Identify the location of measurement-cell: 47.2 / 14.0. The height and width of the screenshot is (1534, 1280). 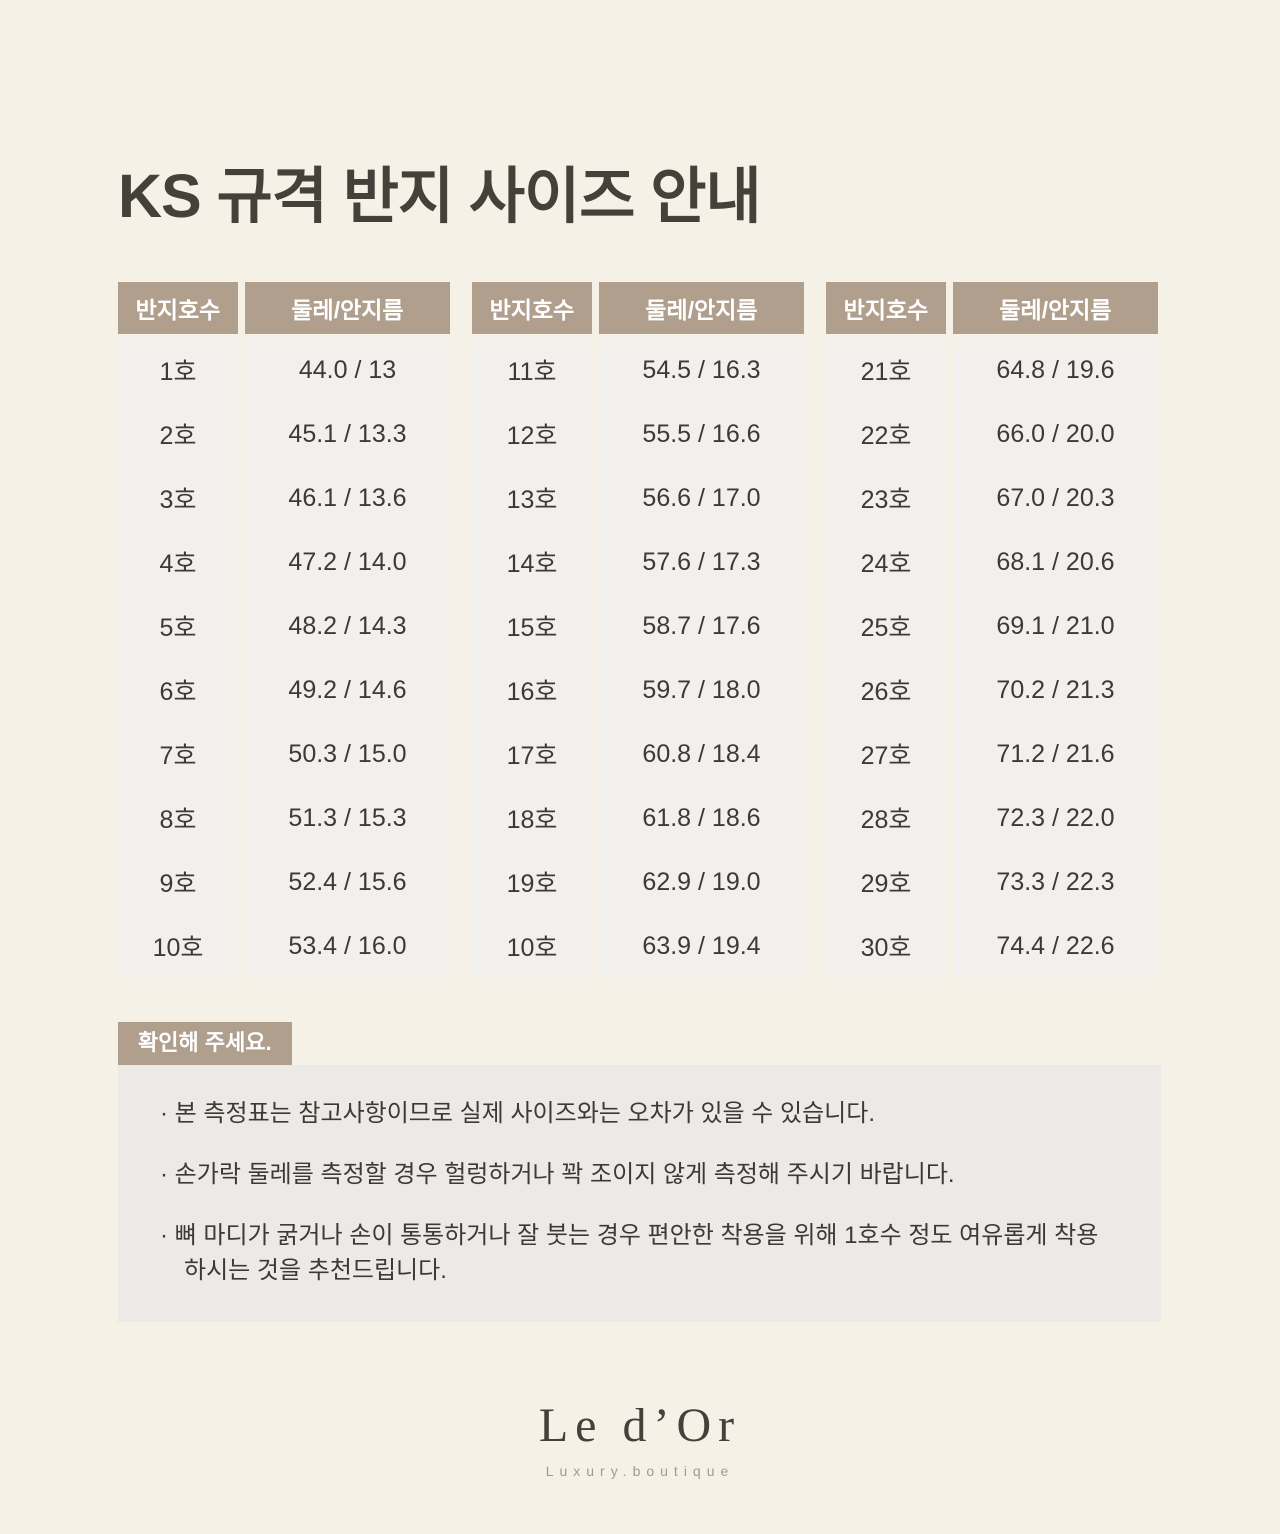
(347, 561).